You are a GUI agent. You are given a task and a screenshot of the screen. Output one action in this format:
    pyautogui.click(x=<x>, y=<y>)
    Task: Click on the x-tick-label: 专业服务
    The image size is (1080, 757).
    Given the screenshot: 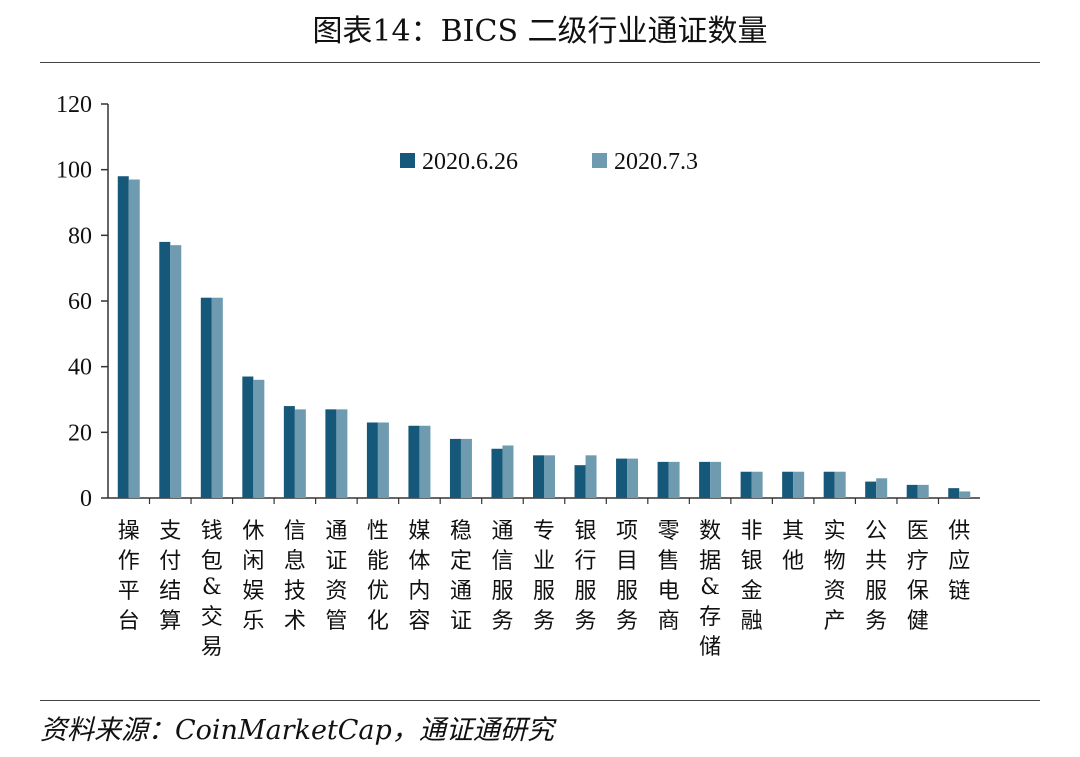 What is the action you would take?
    pyautogui.click(x=544, y=576)
    